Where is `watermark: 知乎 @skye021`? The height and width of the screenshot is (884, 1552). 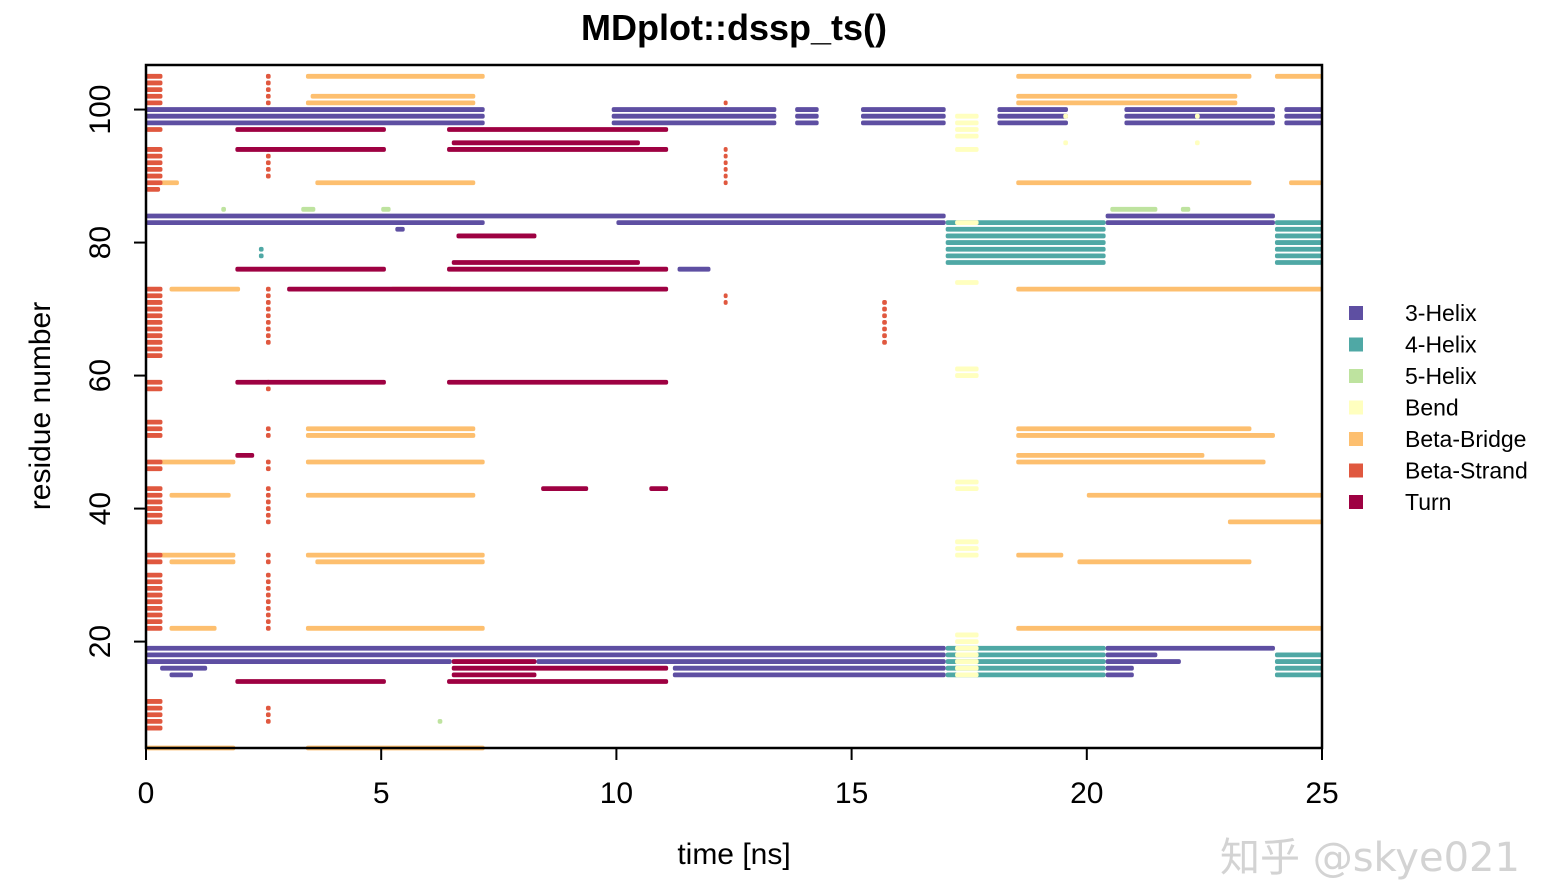
watermark: 知乎 @skye021 is located at coordinates (1370, 858).